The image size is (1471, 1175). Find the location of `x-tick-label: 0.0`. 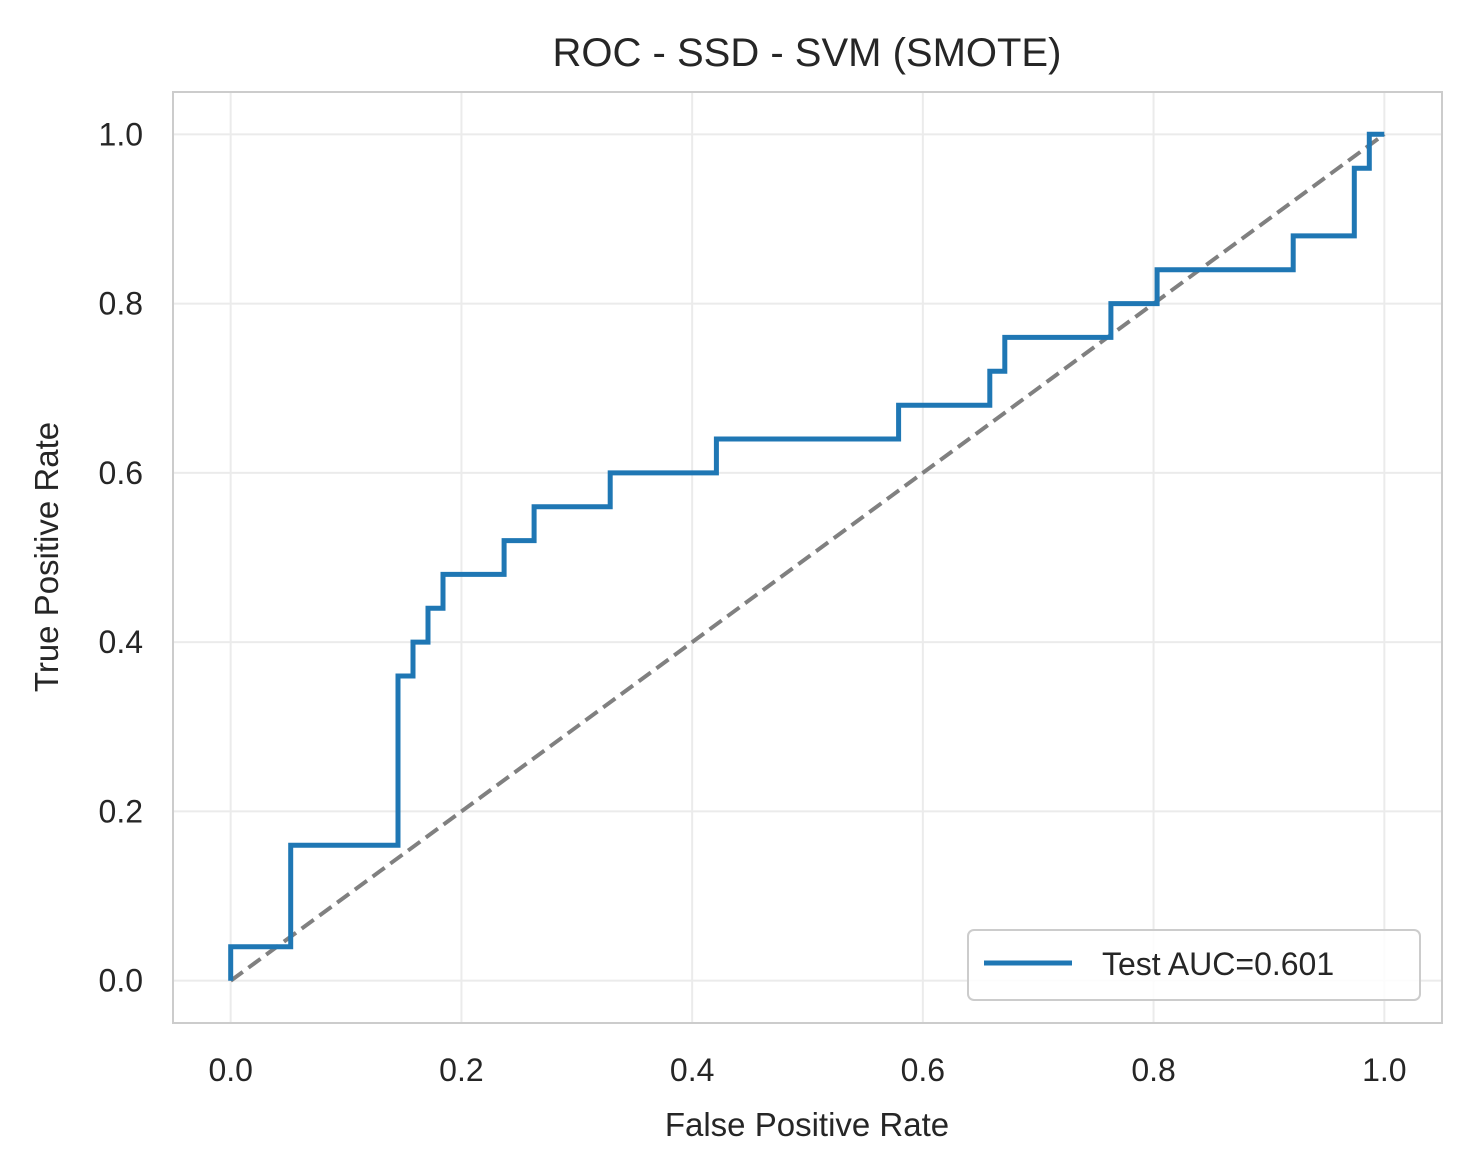

x-tick-label: 0.0 is located at coordinates (230, 1070).